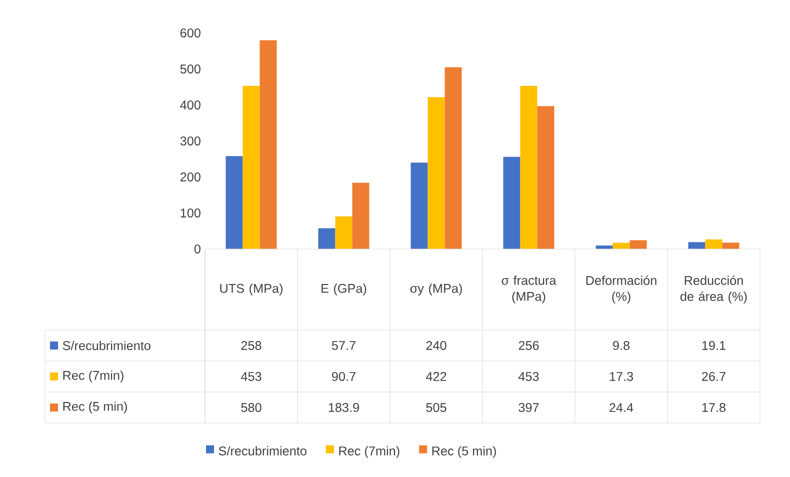 This screenshot has width=790, height=477. What do you see at coordinates (197, 249) in the screenshot?
I see `y-tick-label: 0` at bounding box center [197, 249].